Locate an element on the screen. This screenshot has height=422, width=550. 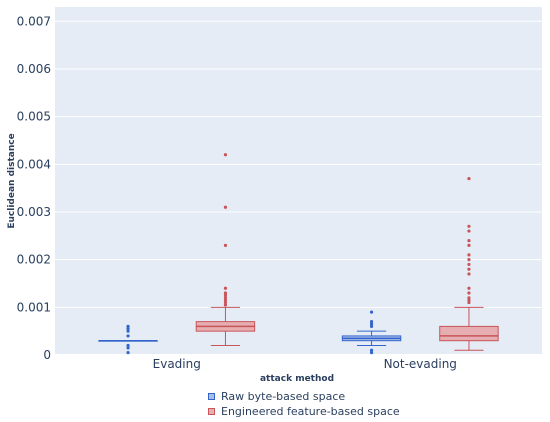
legend-swatch-raw is located at coordinates (211, 396).